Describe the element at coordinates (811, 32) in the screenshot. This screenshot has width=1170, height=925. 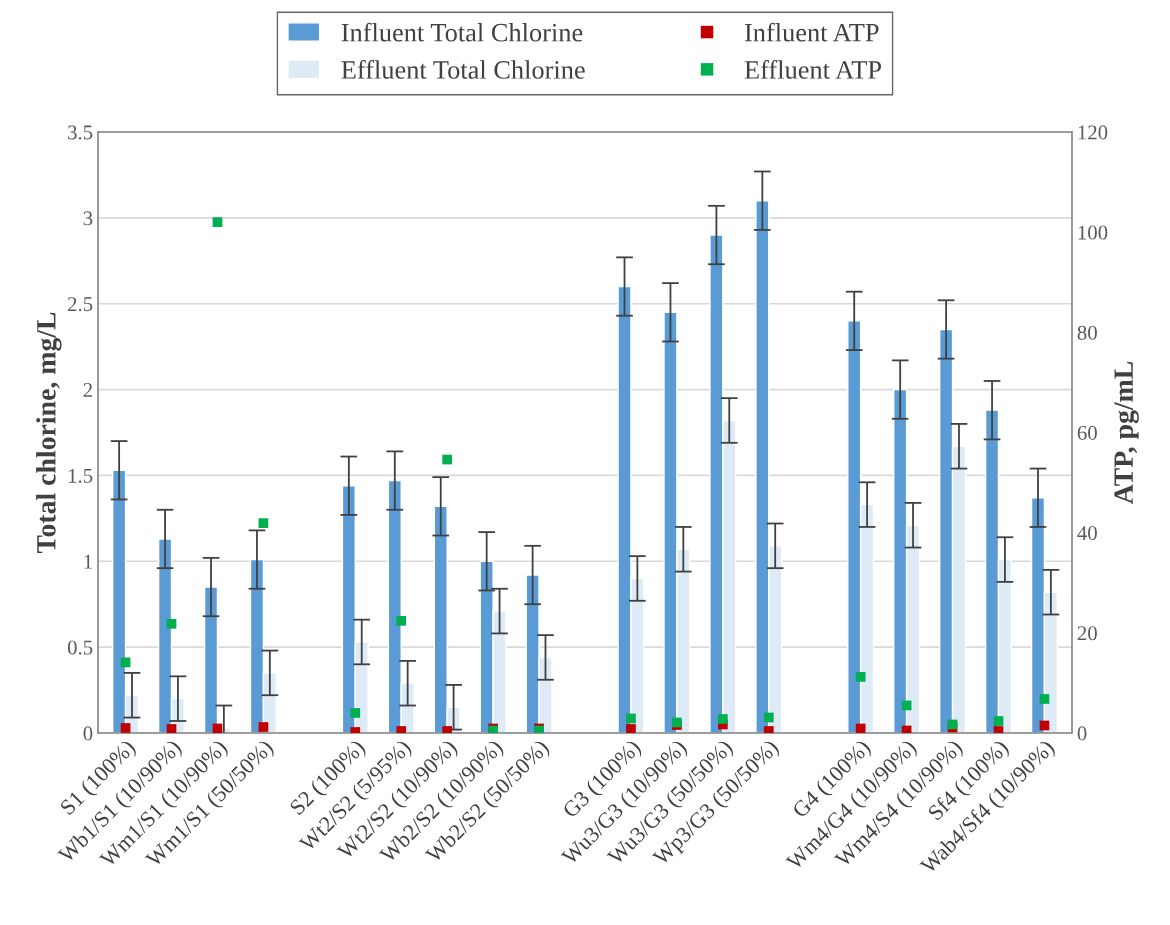
I see `legend-label: Influent ATP` at that location.